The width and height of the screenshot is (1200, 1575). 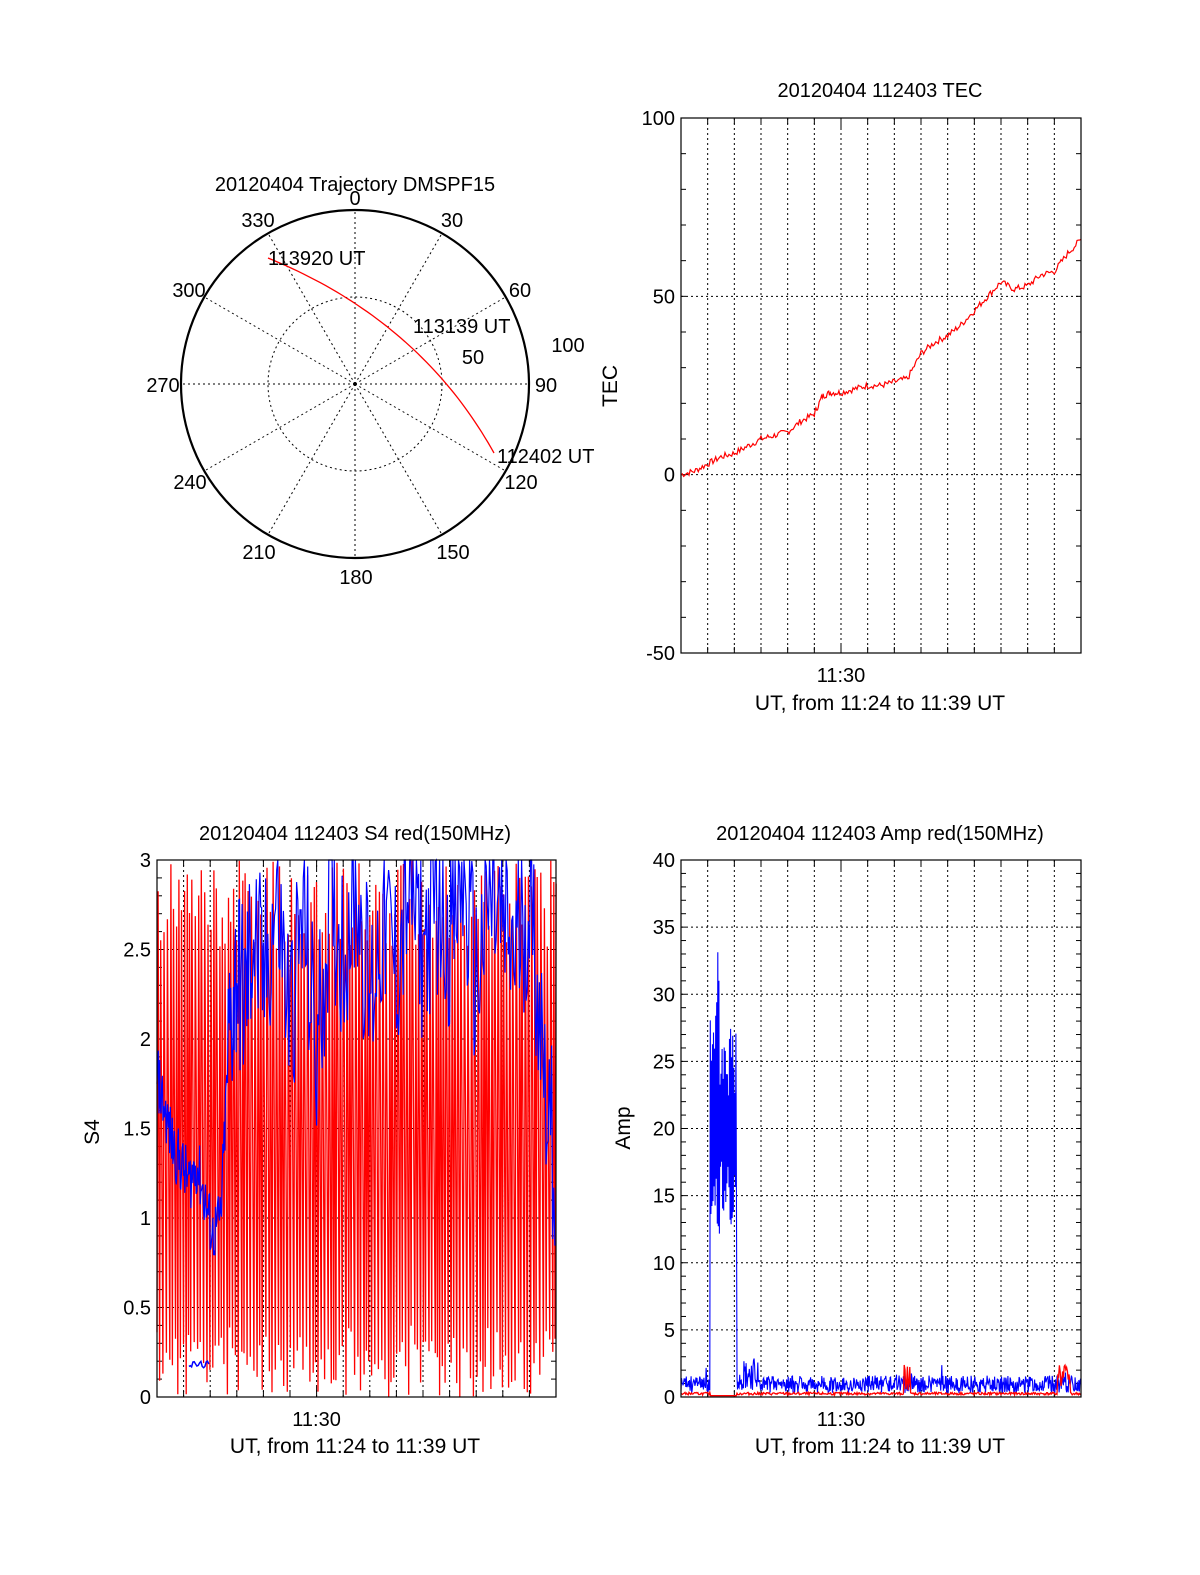 I want to click on polar-azimuth-label: 90, so click(x=546, y=386).